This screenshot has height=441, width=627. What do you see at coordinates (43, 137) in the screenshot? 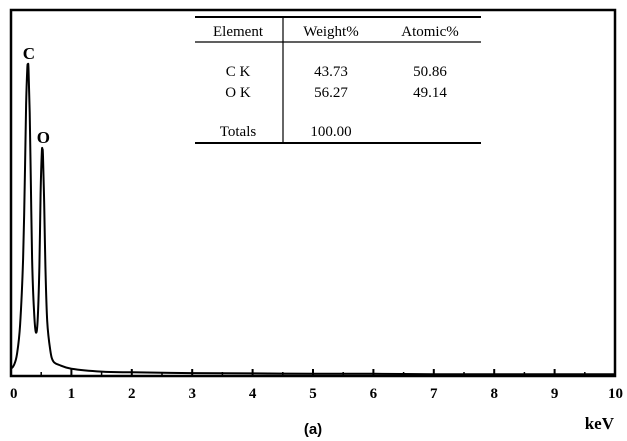
I see `peak-label-o: O` at bounding box center [43, 137].